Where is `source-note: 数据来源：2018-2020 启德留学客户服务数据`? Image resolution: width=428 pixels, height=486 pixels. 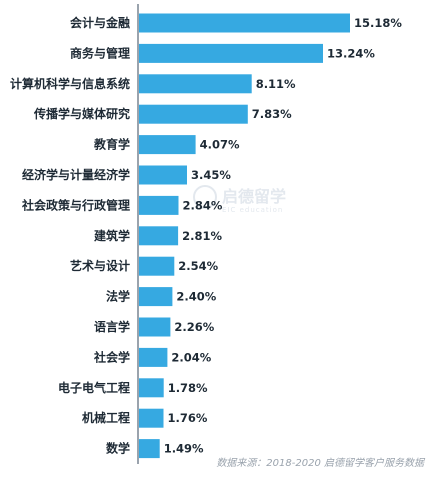
source-note: 数据来源：2018-2020 启德留学客户服务数据 is located at coordinates (321, 463).